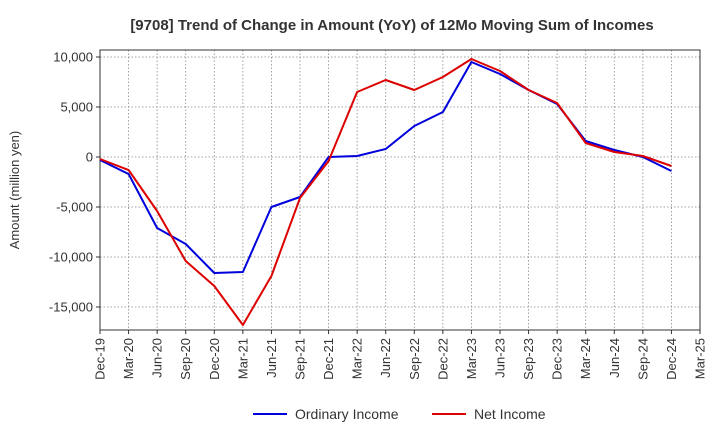  Describe the element at coordinates (89, 157) in the screenshot. I see `y-tick-label: 0` at that location.